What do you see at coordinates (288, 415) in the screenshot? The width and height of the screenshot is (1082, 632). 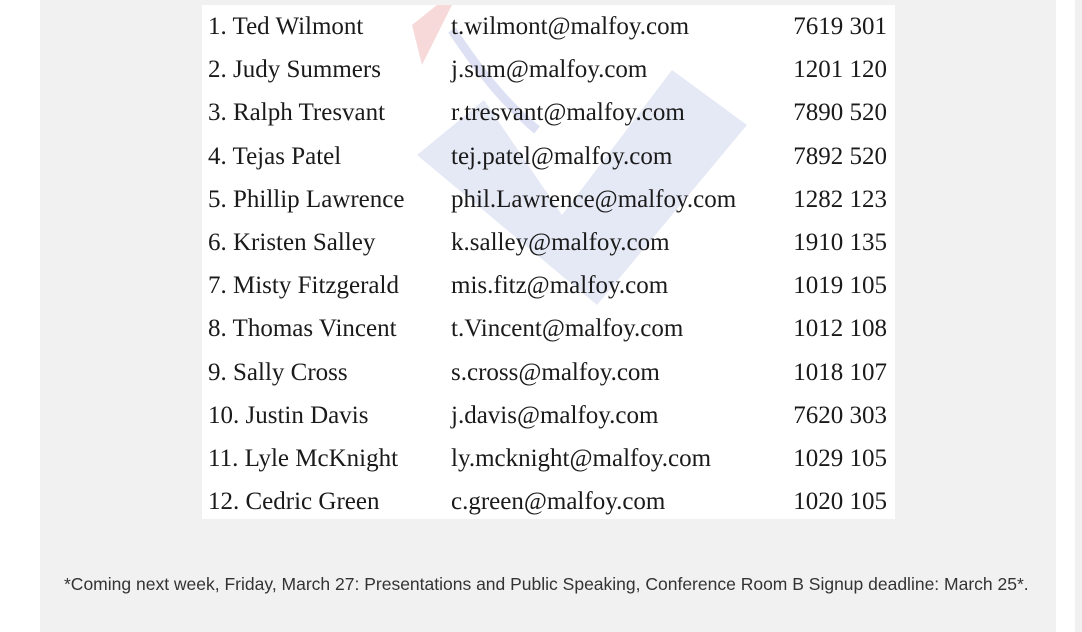 I see `contact-name: 10. Justin Davis` at bounding box center [288, 415].